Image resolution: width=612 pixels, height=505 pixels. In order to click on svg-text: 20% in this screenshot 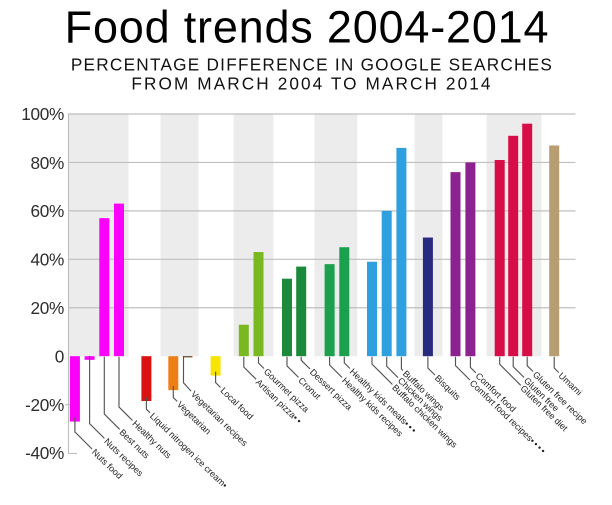, I will do `click(47, 308)`.